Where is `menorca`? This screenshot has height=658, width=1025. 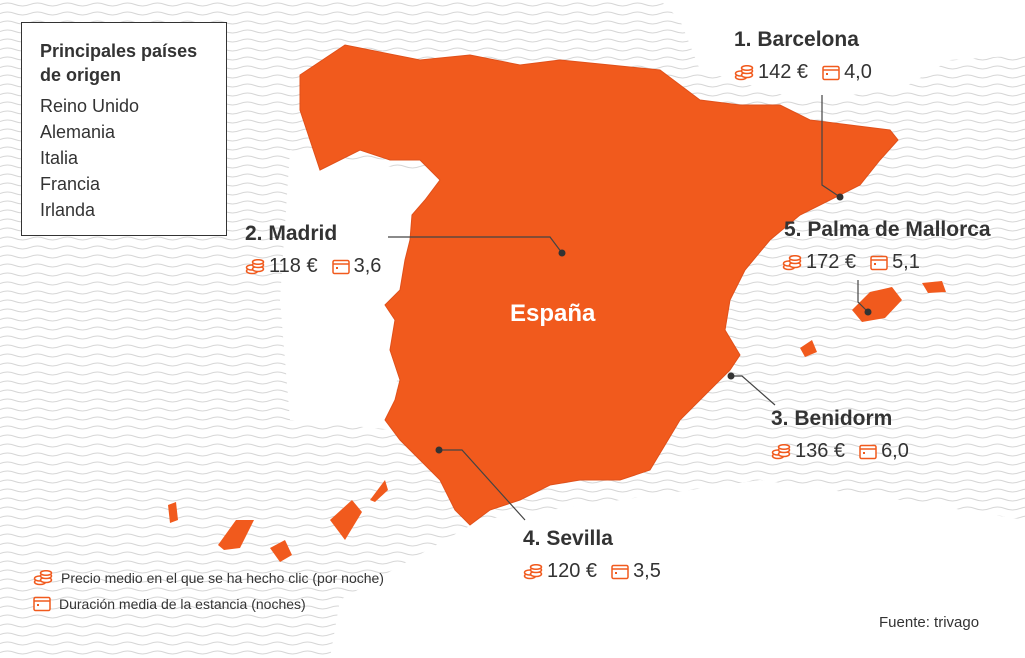 menorca is located at coordinates (934, 287).